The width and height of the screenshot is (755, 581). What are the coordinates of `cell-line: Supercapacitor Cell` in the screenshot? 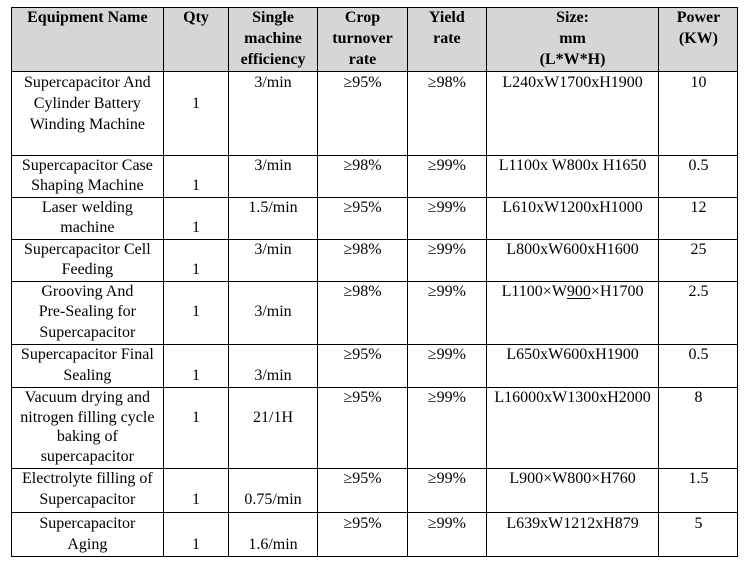 It's located at (87, 249).